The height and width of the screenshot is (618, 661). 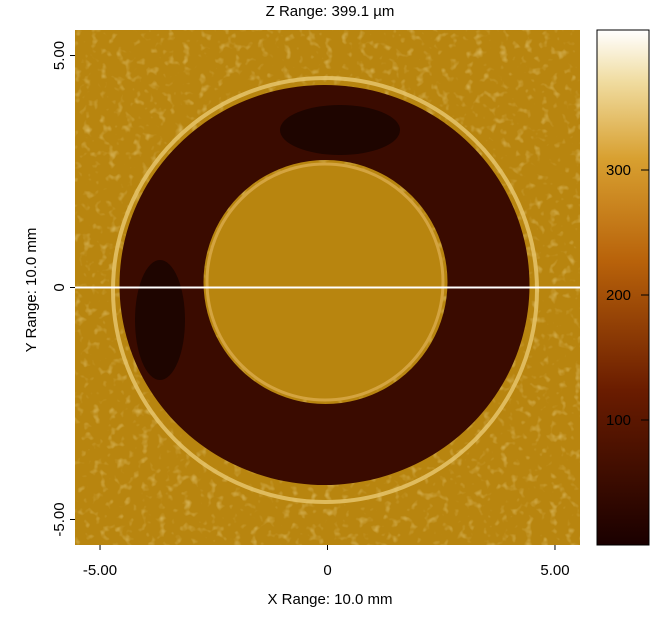 I want to click on colorbar-tick-label: 200, so click(x=618, y=295).